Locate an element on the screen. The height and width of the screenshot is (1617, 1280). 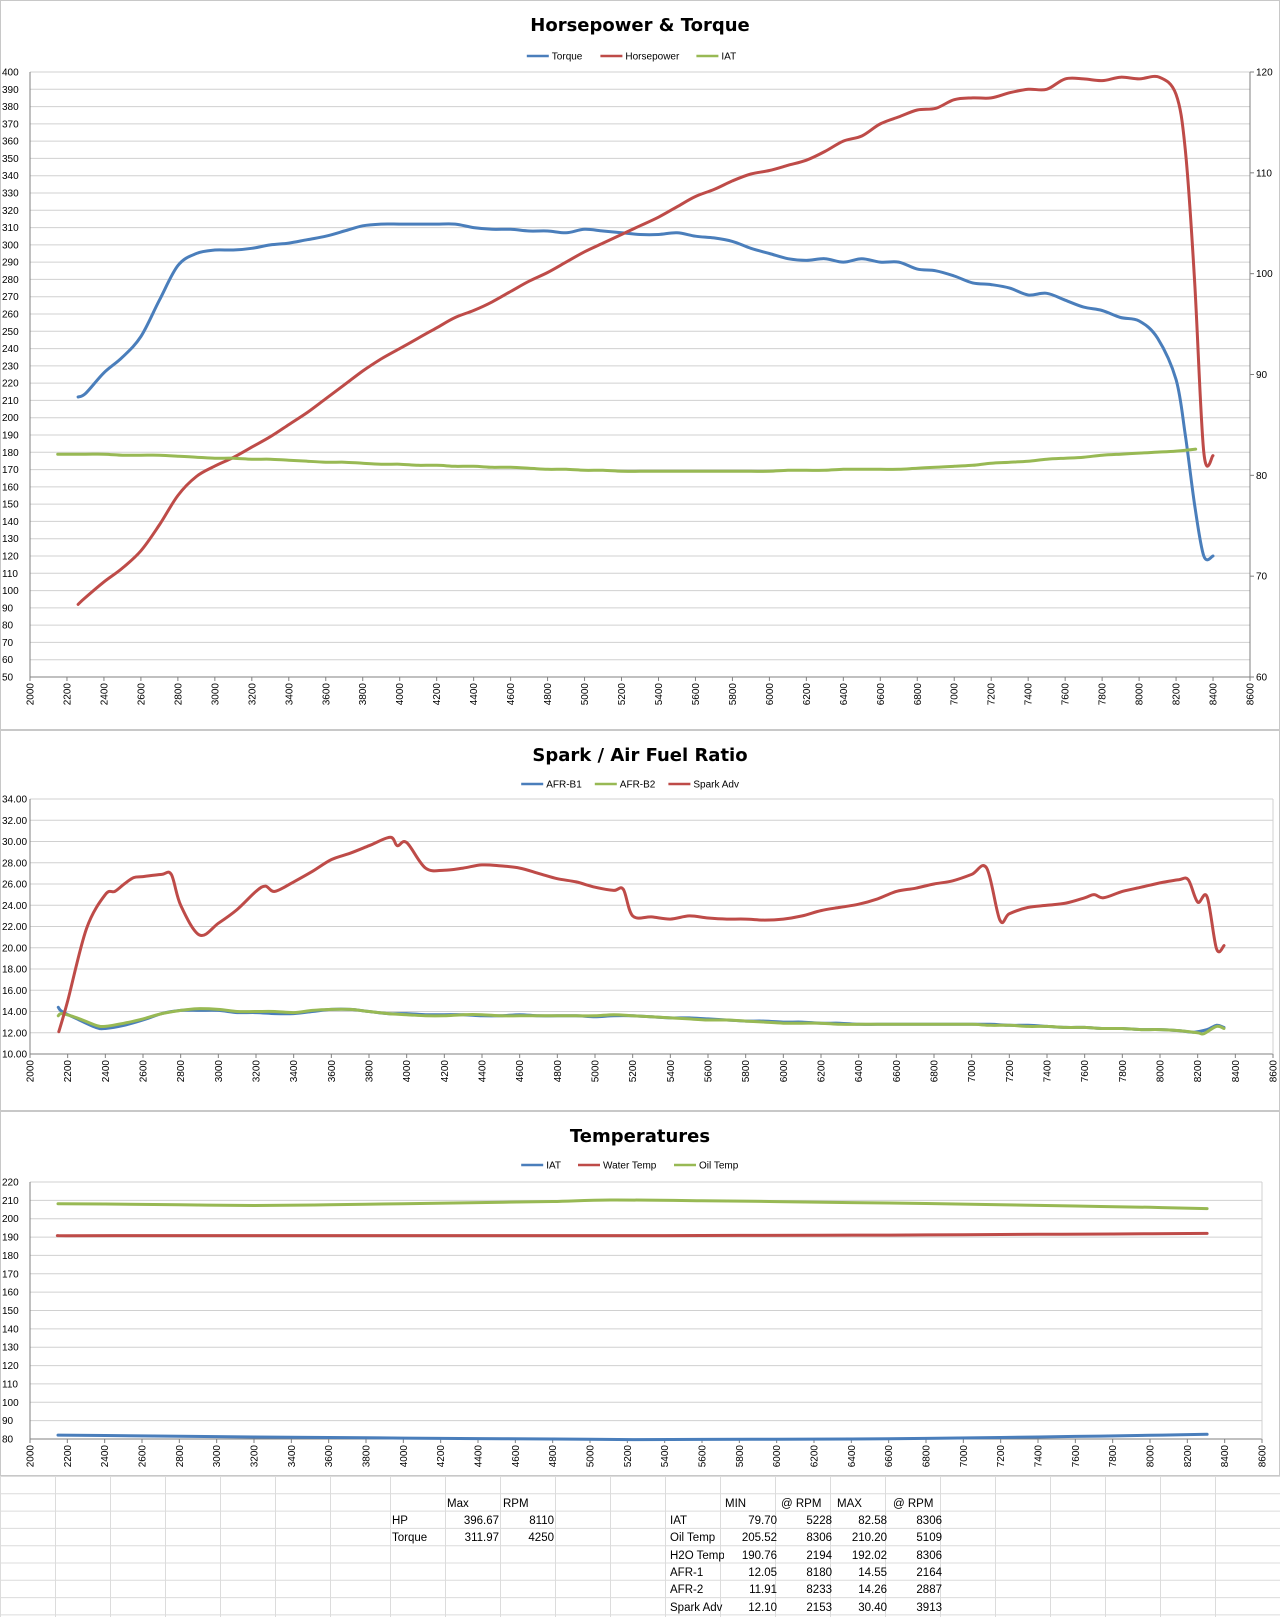
y-tick-label: 260 is located at coordinates (10, 315).